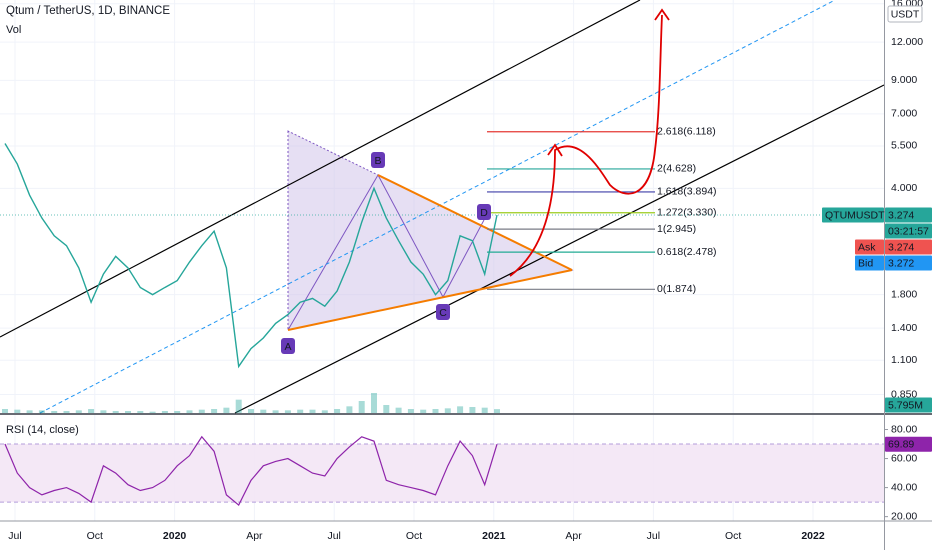 The width and height of the screenshot is (932, 550). Describe the element at coordinates (904, 294) in the screenshot. I see `y-tick-label: 1.800` at that location.